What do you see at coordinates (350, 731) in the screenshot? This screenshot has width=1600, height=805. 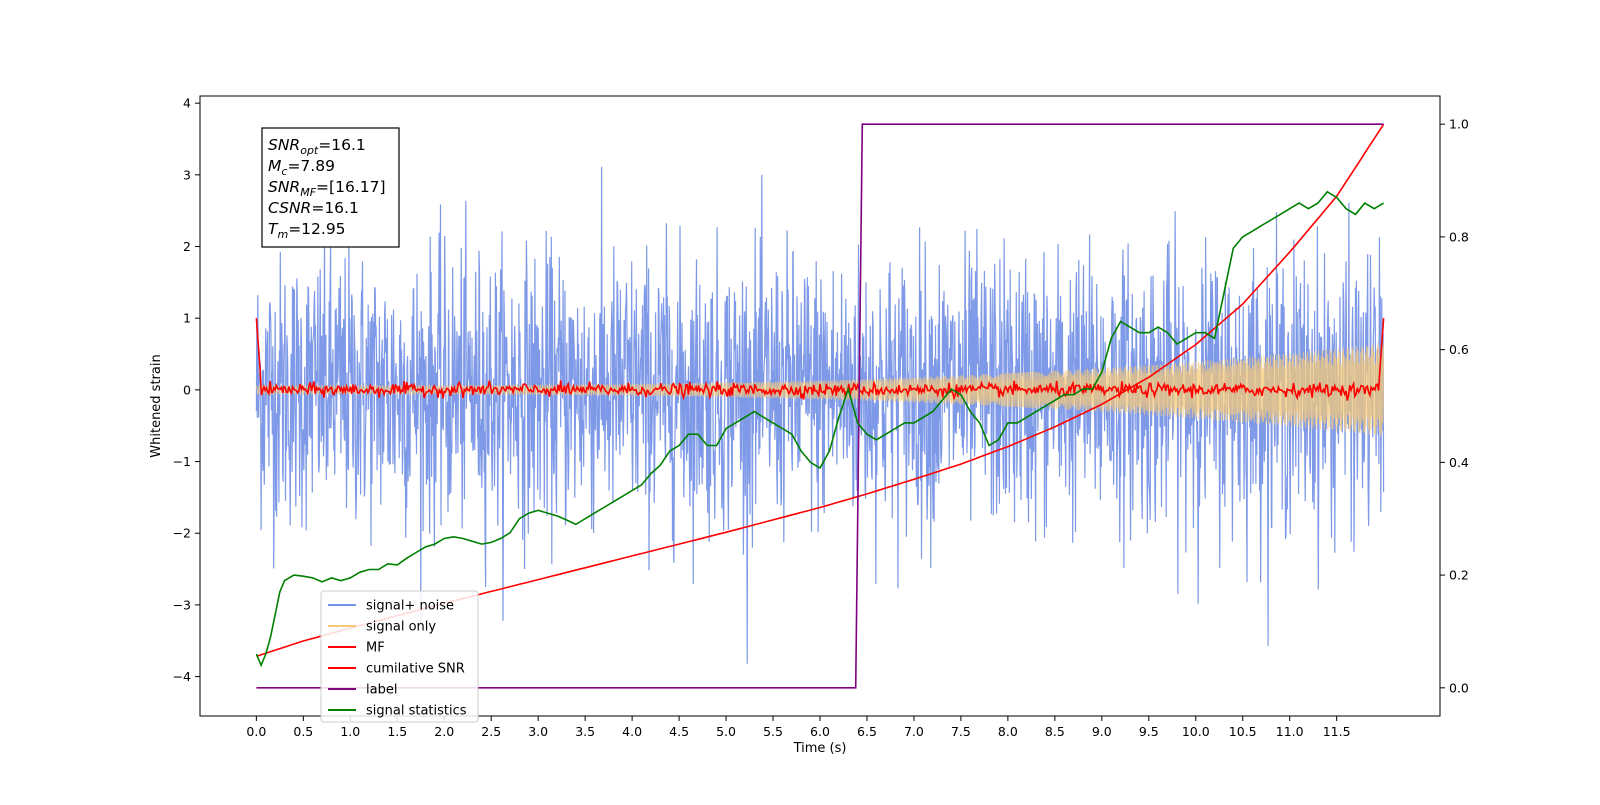 I see `x-tick-label: 1.0` at bounding box center [350, 731].